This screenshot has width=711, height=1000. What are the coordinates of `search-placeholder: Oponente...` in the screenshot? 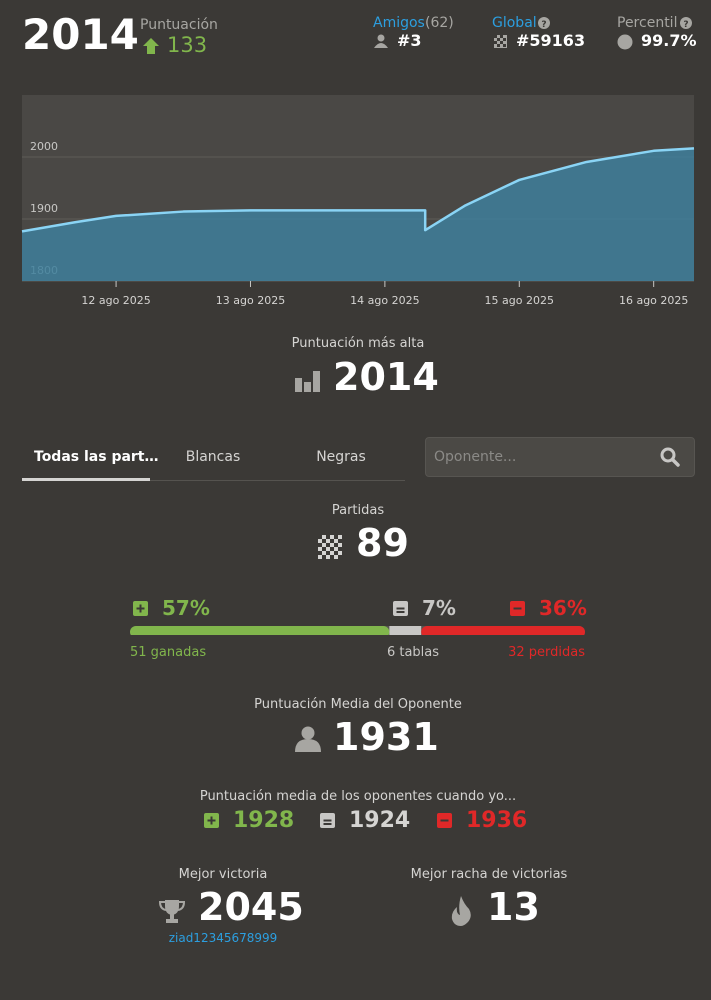 It's located at (475, 457).